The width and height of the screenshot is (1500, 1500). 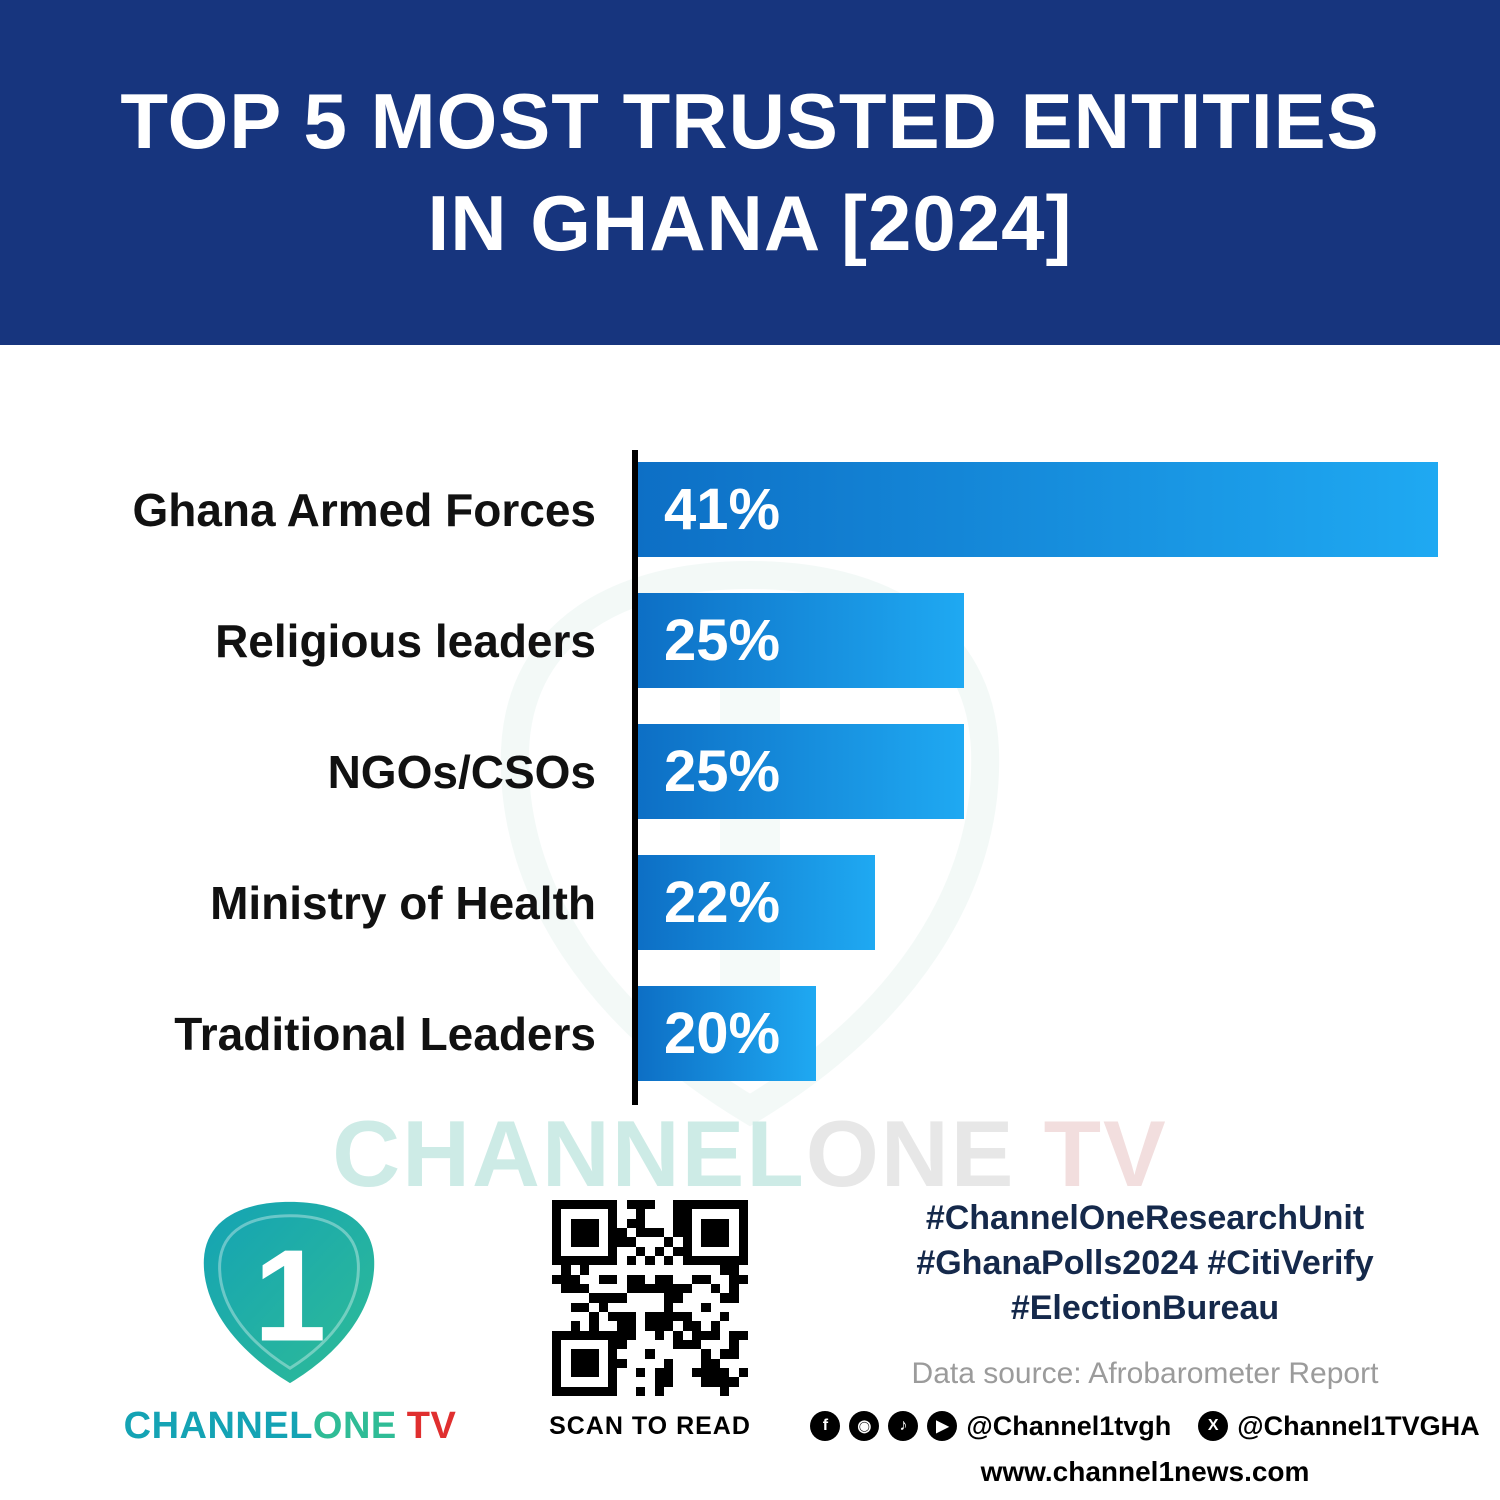 What do you see at coordinates (1038, 509) in the screenshot?
I see `bar: 41%` at bounding box center [1038, 509].